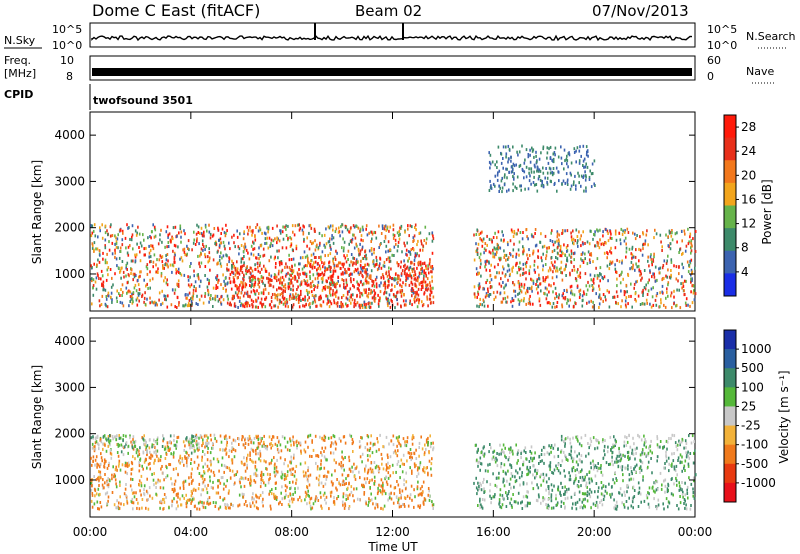 The width and height of the screenshot is (800, 554). Describe the element at coordinates (20, 73) in the screenshot. I see `freq-unit: [MHz]` at that location.